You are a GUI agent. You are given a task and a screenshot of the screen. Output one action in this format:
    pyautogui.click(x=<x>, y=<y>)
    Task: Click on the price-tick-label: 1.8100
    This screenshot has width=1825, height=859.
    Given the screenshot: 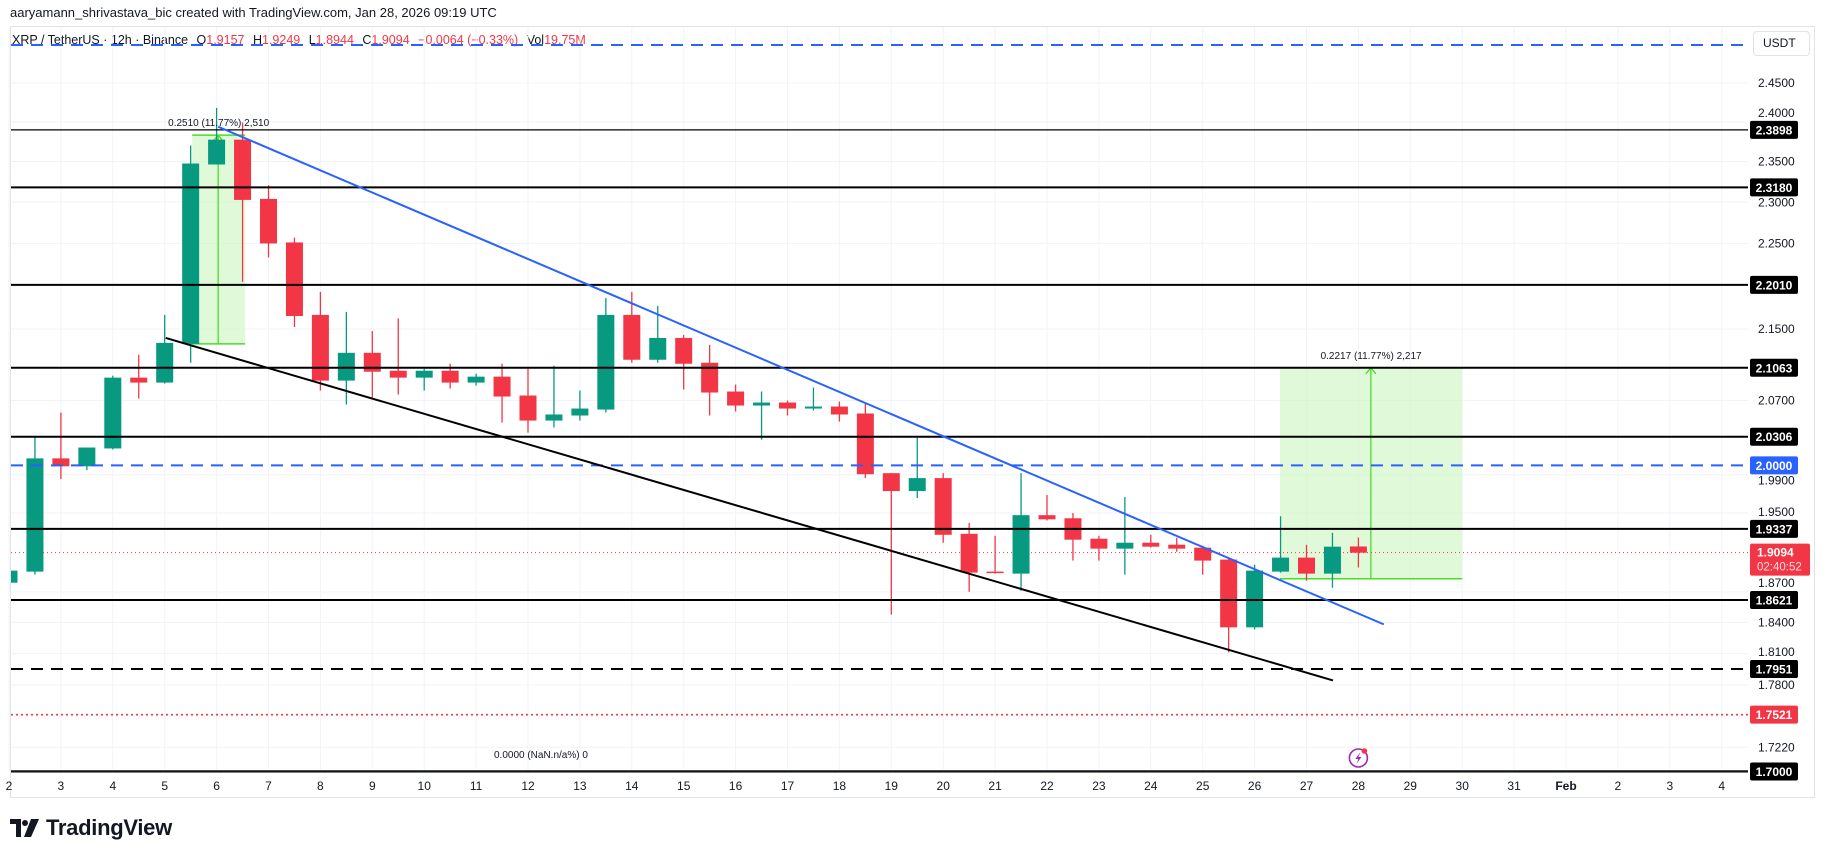 What is the action you would take?
    pyautogui.click(x=1776, y=652)
    